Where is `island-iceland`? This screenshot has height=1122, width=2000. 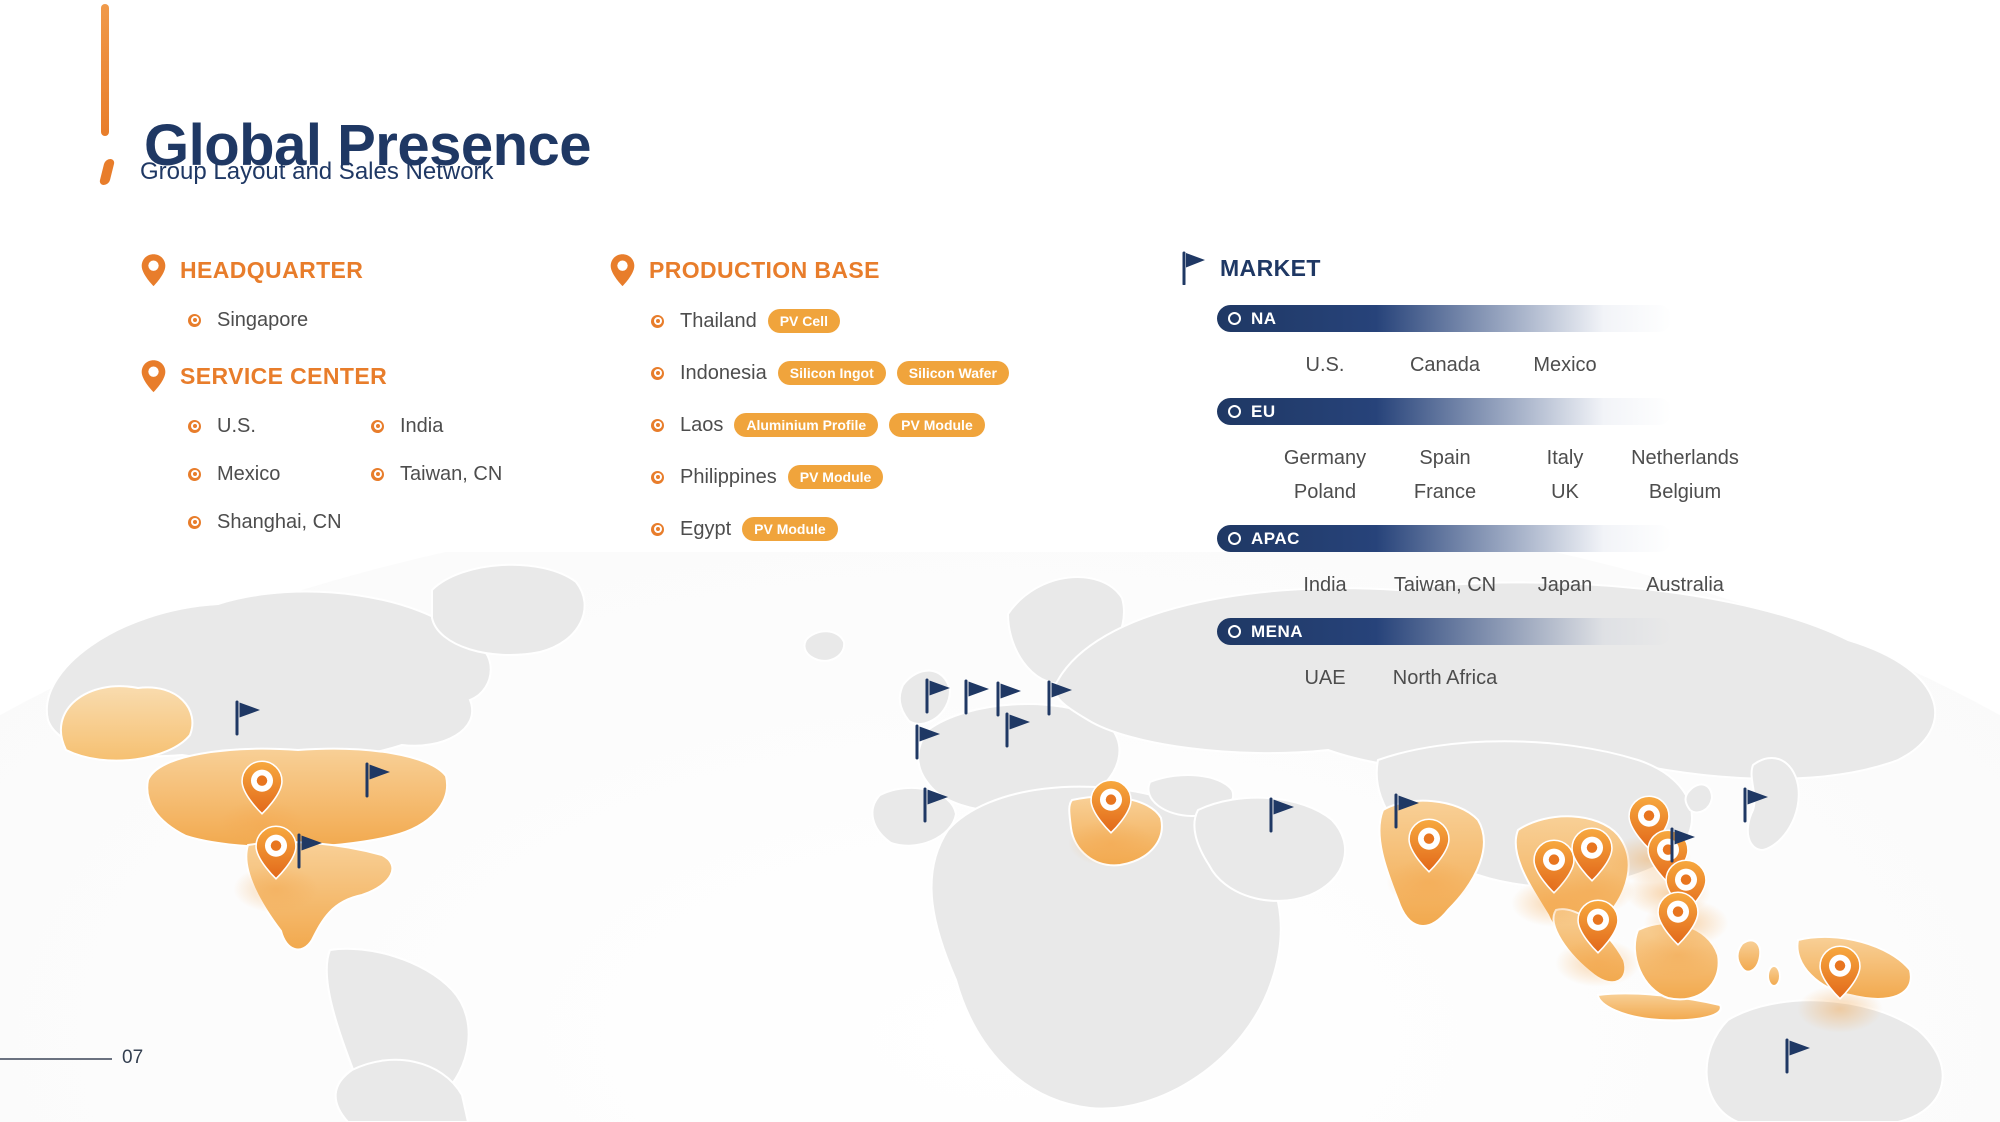
island-iceland is located at coordinates (824, 646).